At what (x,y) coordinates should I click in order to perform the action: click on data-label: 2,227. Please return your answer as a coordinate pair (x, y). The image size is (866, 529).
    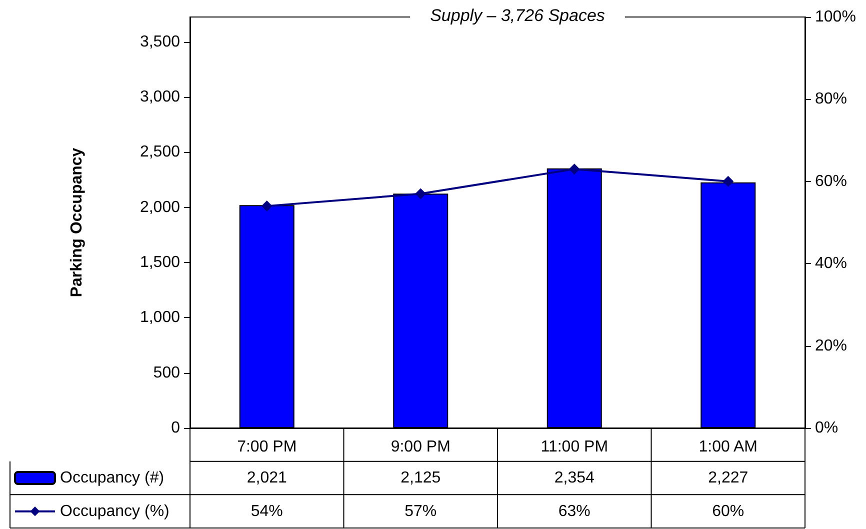
    Looking at the image, I should click on (728, 478).